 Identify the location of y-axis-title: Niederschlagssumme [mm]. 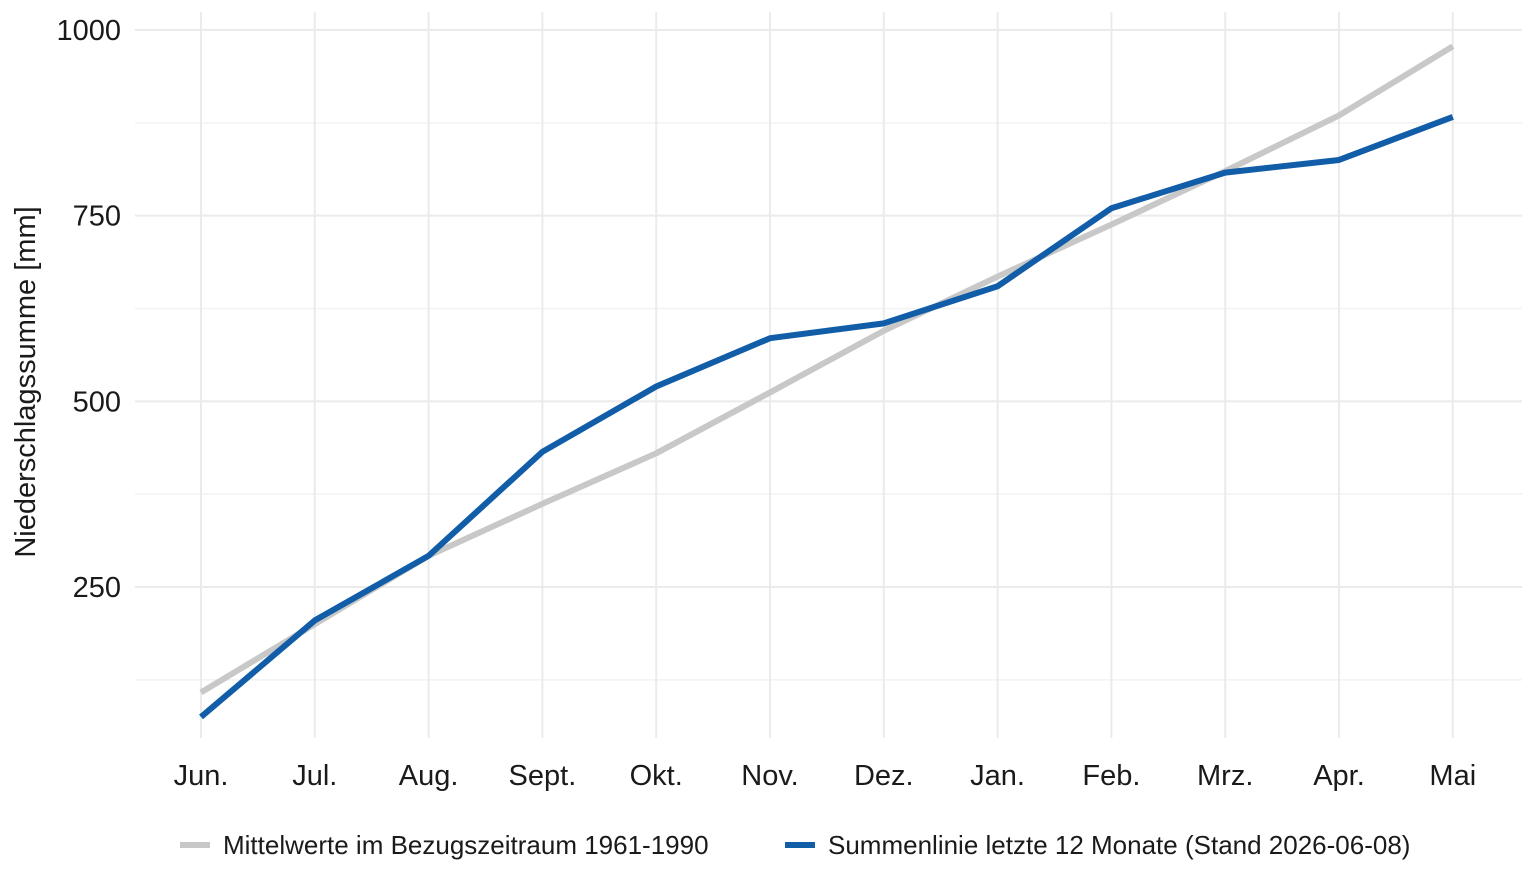
(26, 381).